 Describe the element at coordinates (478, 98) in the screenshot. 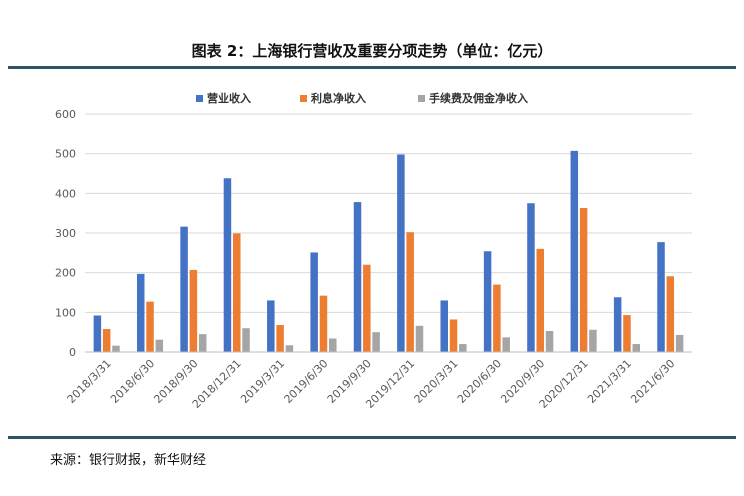

I see `legend-label: 手续费及佣金净收入` at that location.